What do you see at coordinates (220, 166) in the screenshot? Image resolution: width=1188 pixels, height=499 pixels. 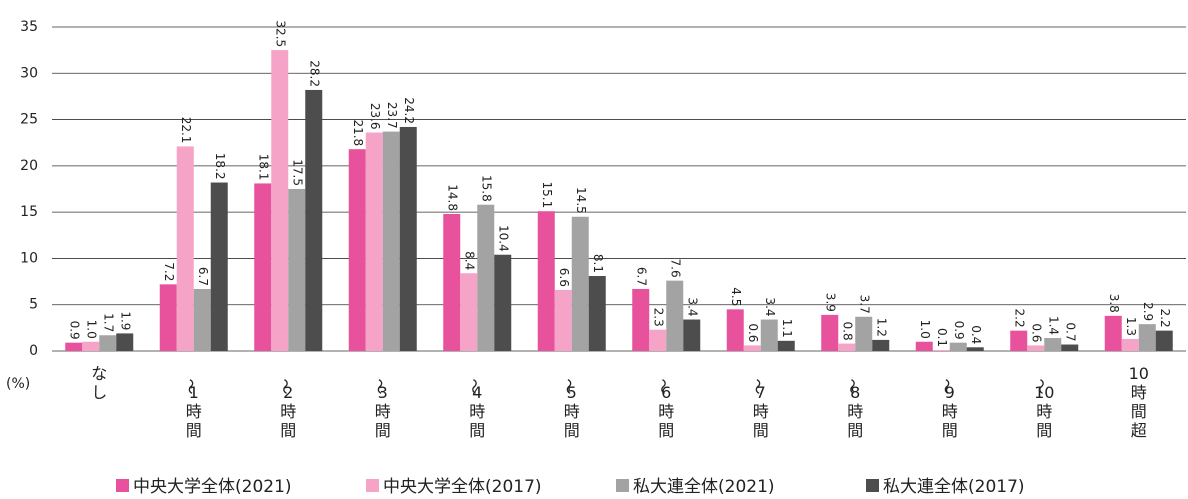 I see `value-label: 18.2` at bounding box center [220, 166].